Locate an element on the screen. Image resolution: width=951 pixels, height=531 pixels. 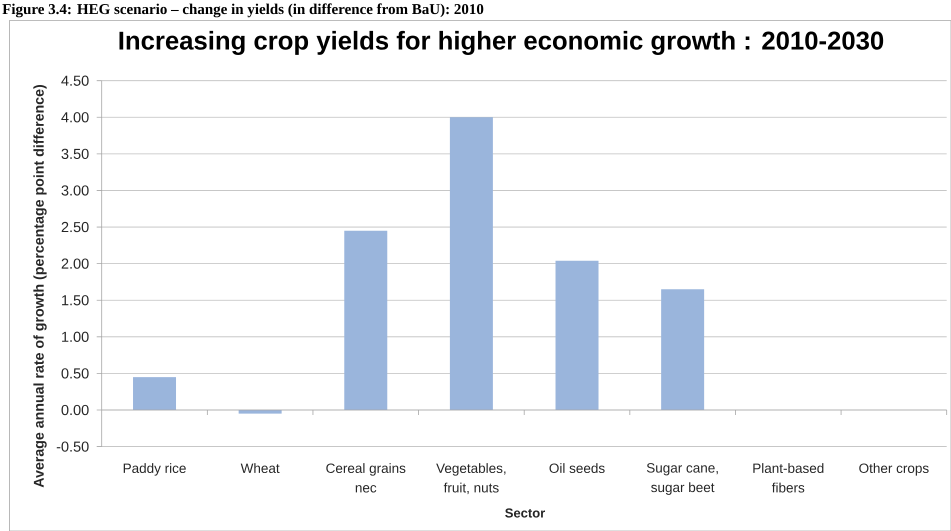
y-tick-label: 3.00 is located at coordinates (75, 190).